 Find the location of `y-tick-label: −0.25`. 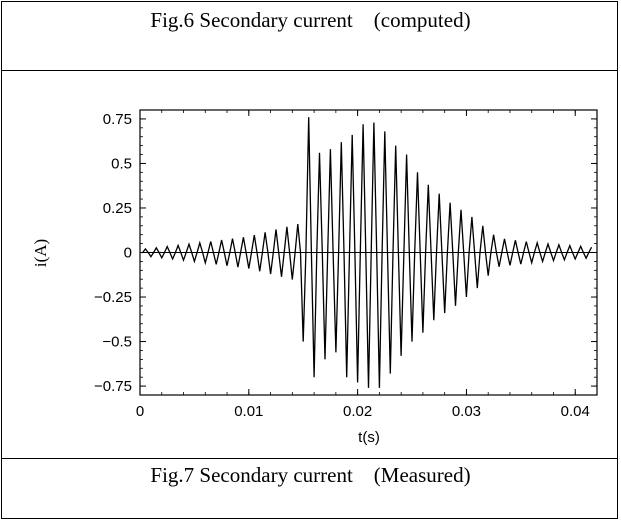

y-tick-label: −0.25 is located at coordinates (113, 297).